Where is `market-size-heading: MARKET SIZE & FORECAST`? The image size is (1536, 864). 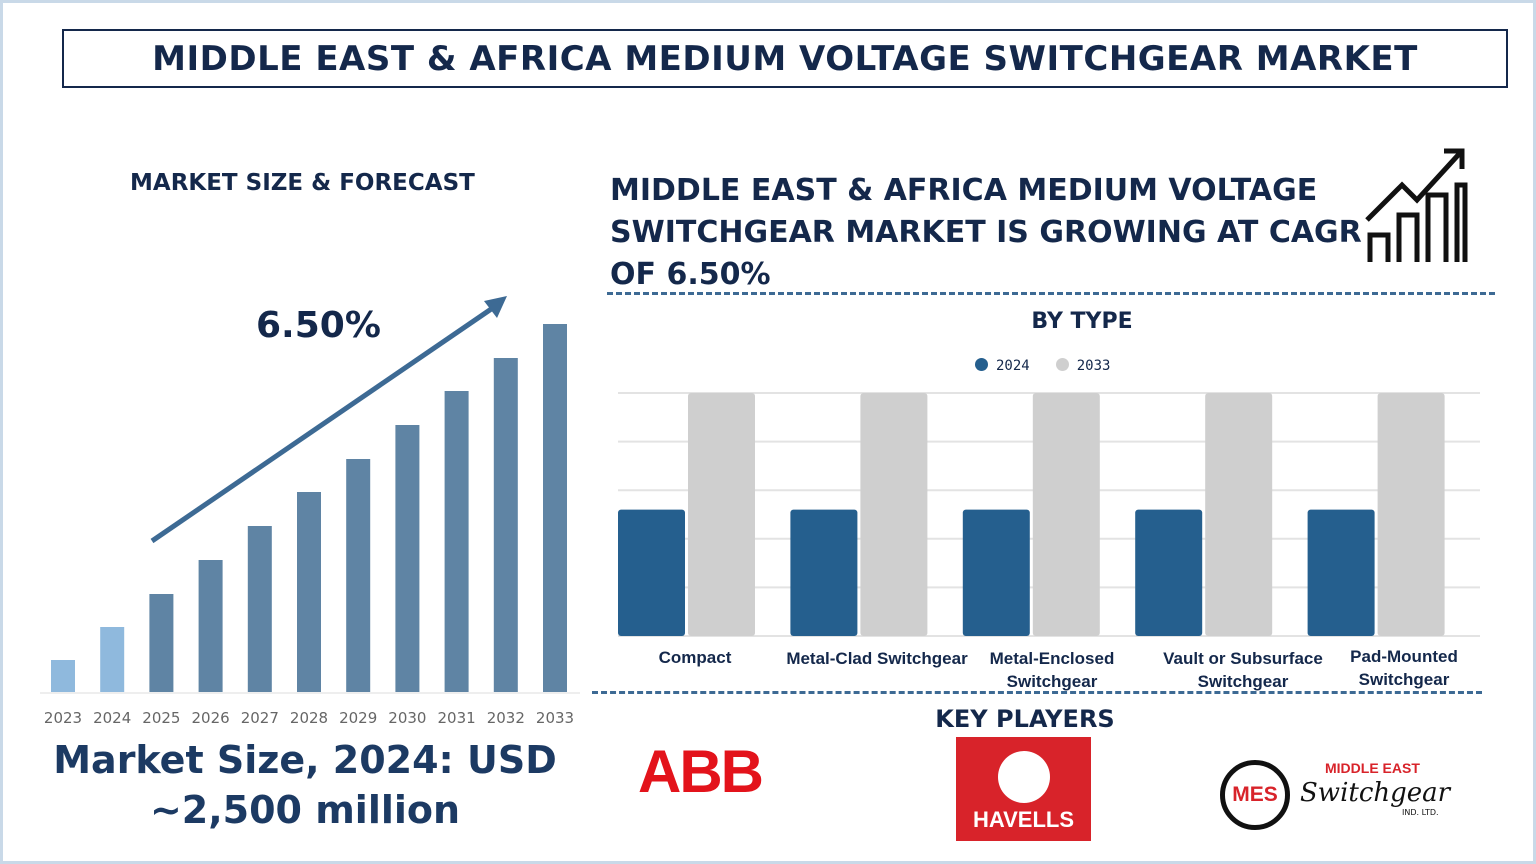
market-size-heading: MARKET SIZE & FORECAST is located at coordinates (302, 183).